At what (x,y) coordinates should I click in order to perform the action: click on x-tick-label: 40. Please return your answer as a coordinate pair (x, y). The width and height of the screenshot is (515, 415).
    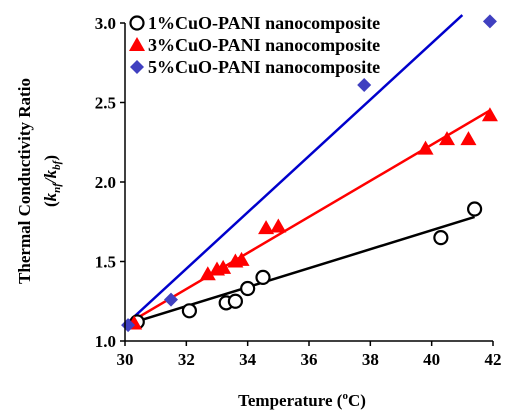
    Looking at the image, I should click on (431, 359).